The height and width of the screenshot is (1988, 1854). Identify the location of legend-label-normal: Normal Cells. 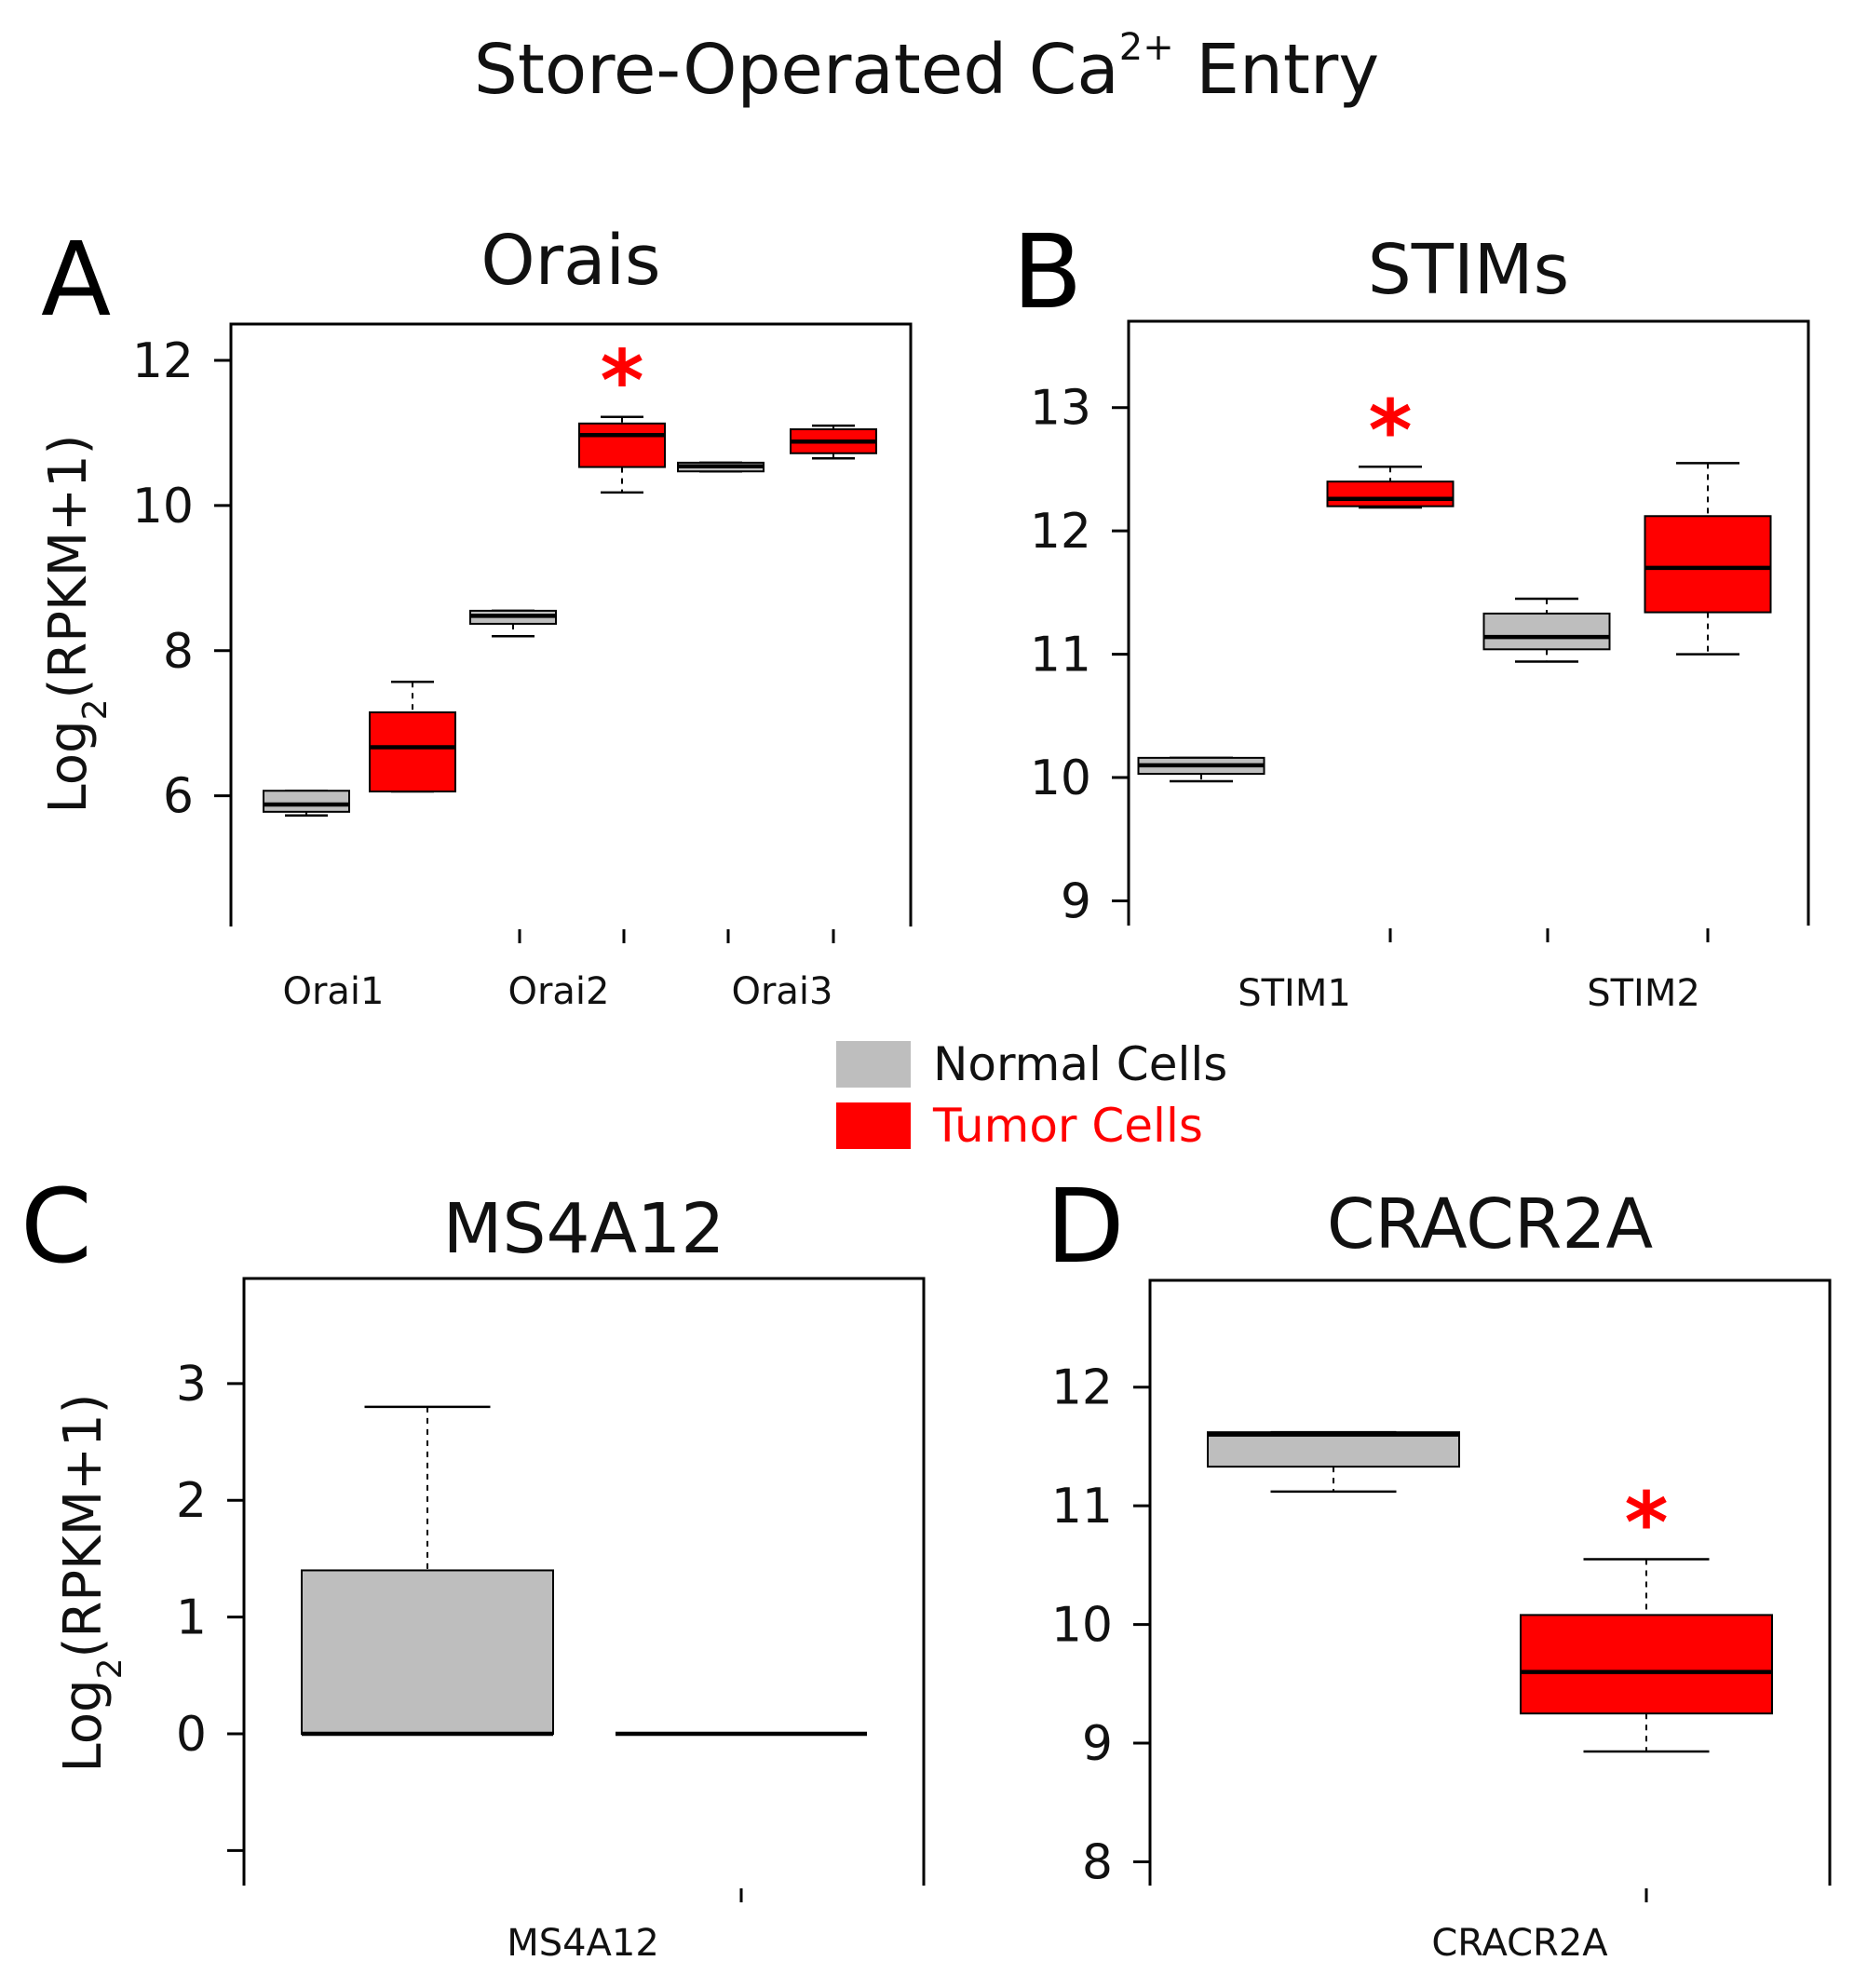
(1080, 1064).